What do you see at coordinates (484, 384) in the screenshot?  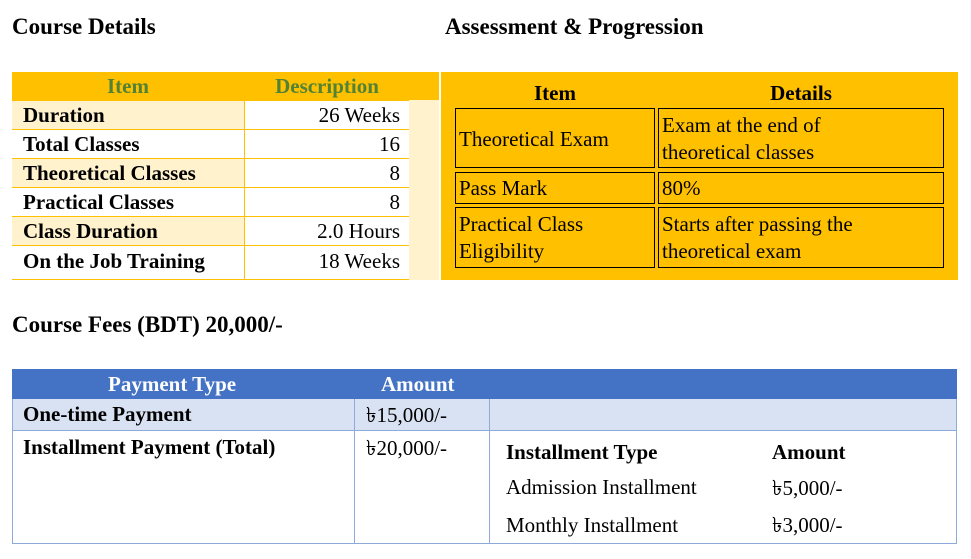 I see `fees-table-header: Payment Type Amount` at bounding box center [484, 384].